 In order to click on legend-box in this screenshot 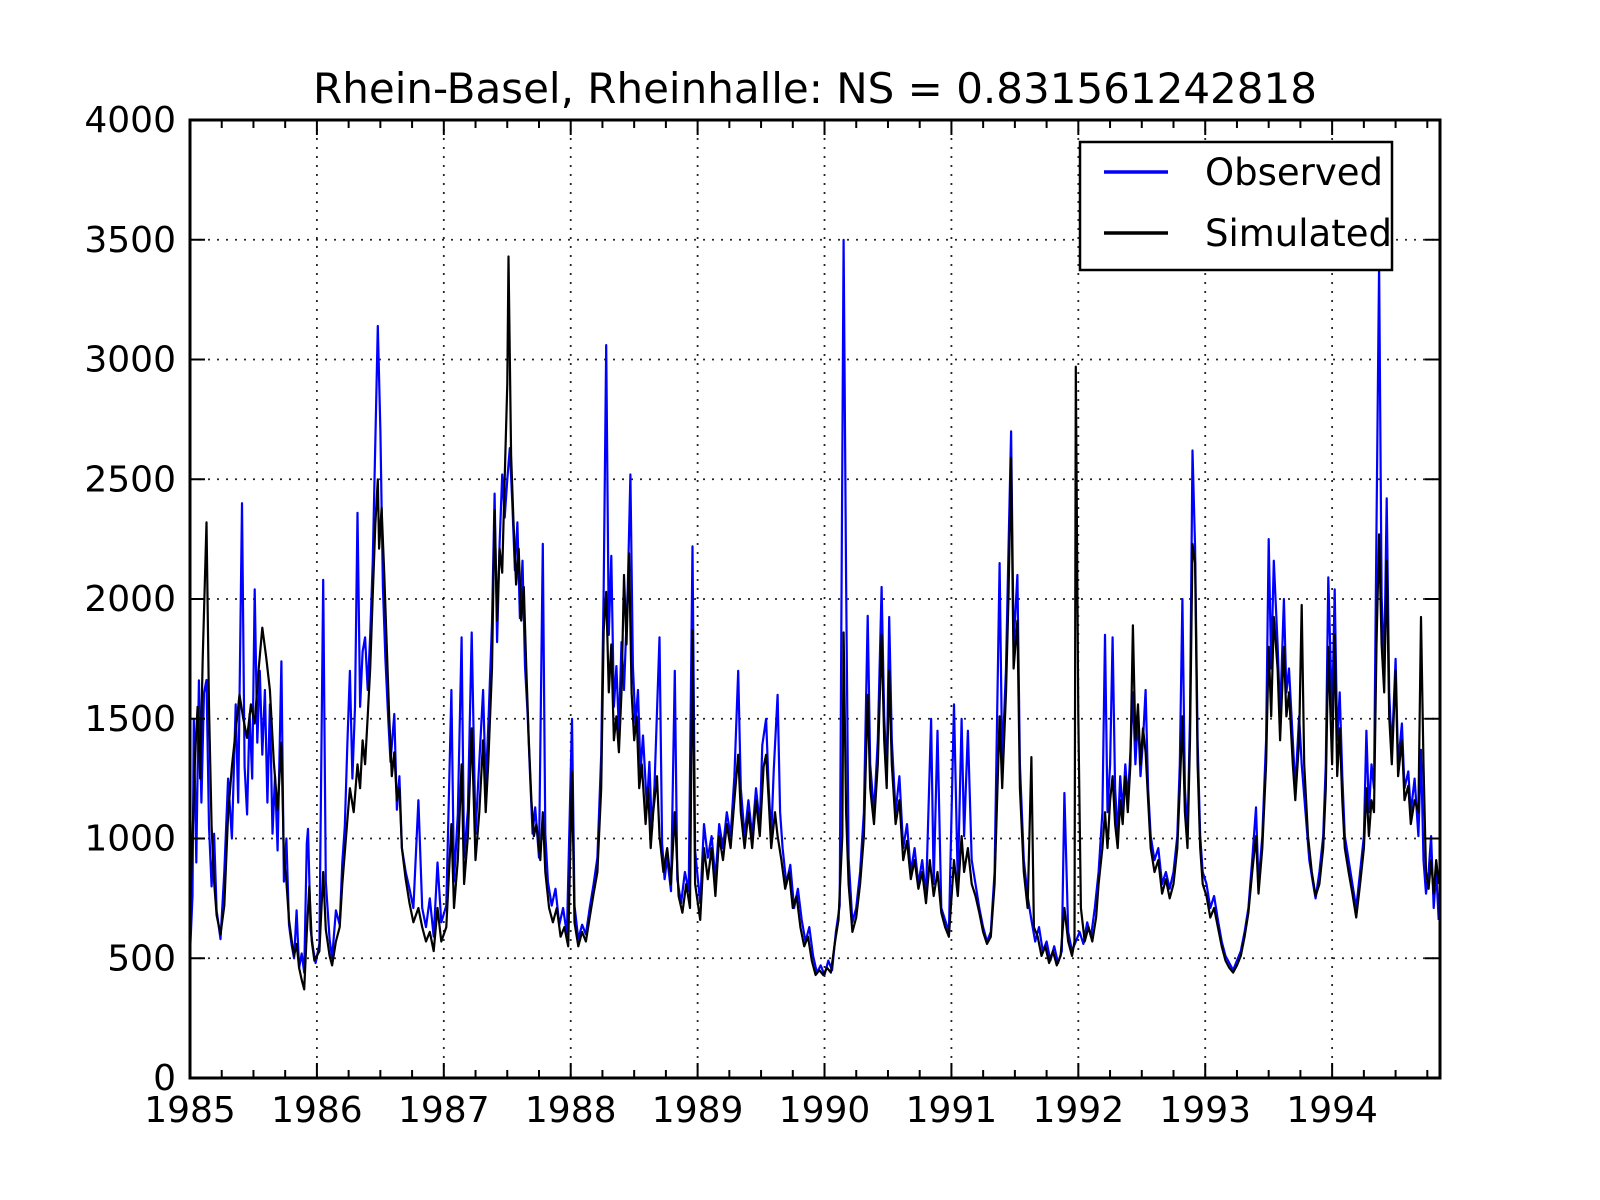, I will do `click(1236, 206)`.